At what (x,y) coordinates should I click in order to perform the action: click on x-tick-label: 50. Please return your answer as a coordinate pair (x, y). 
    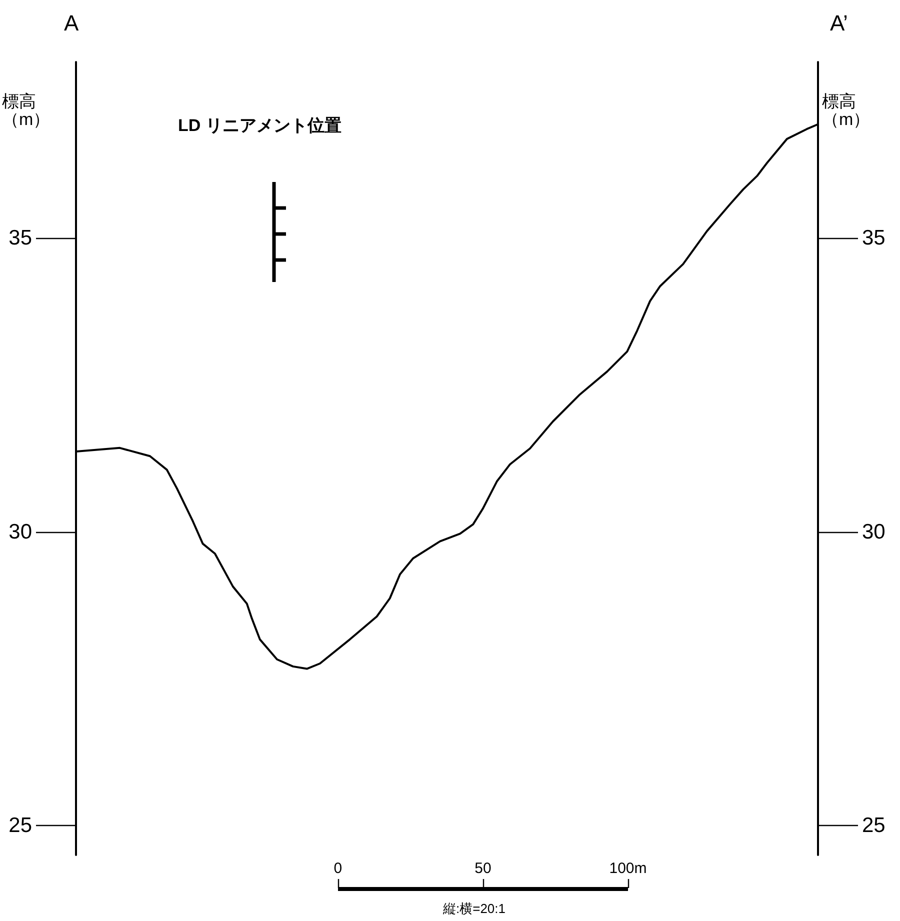
    Looking at the image, I should click on (483, 868).